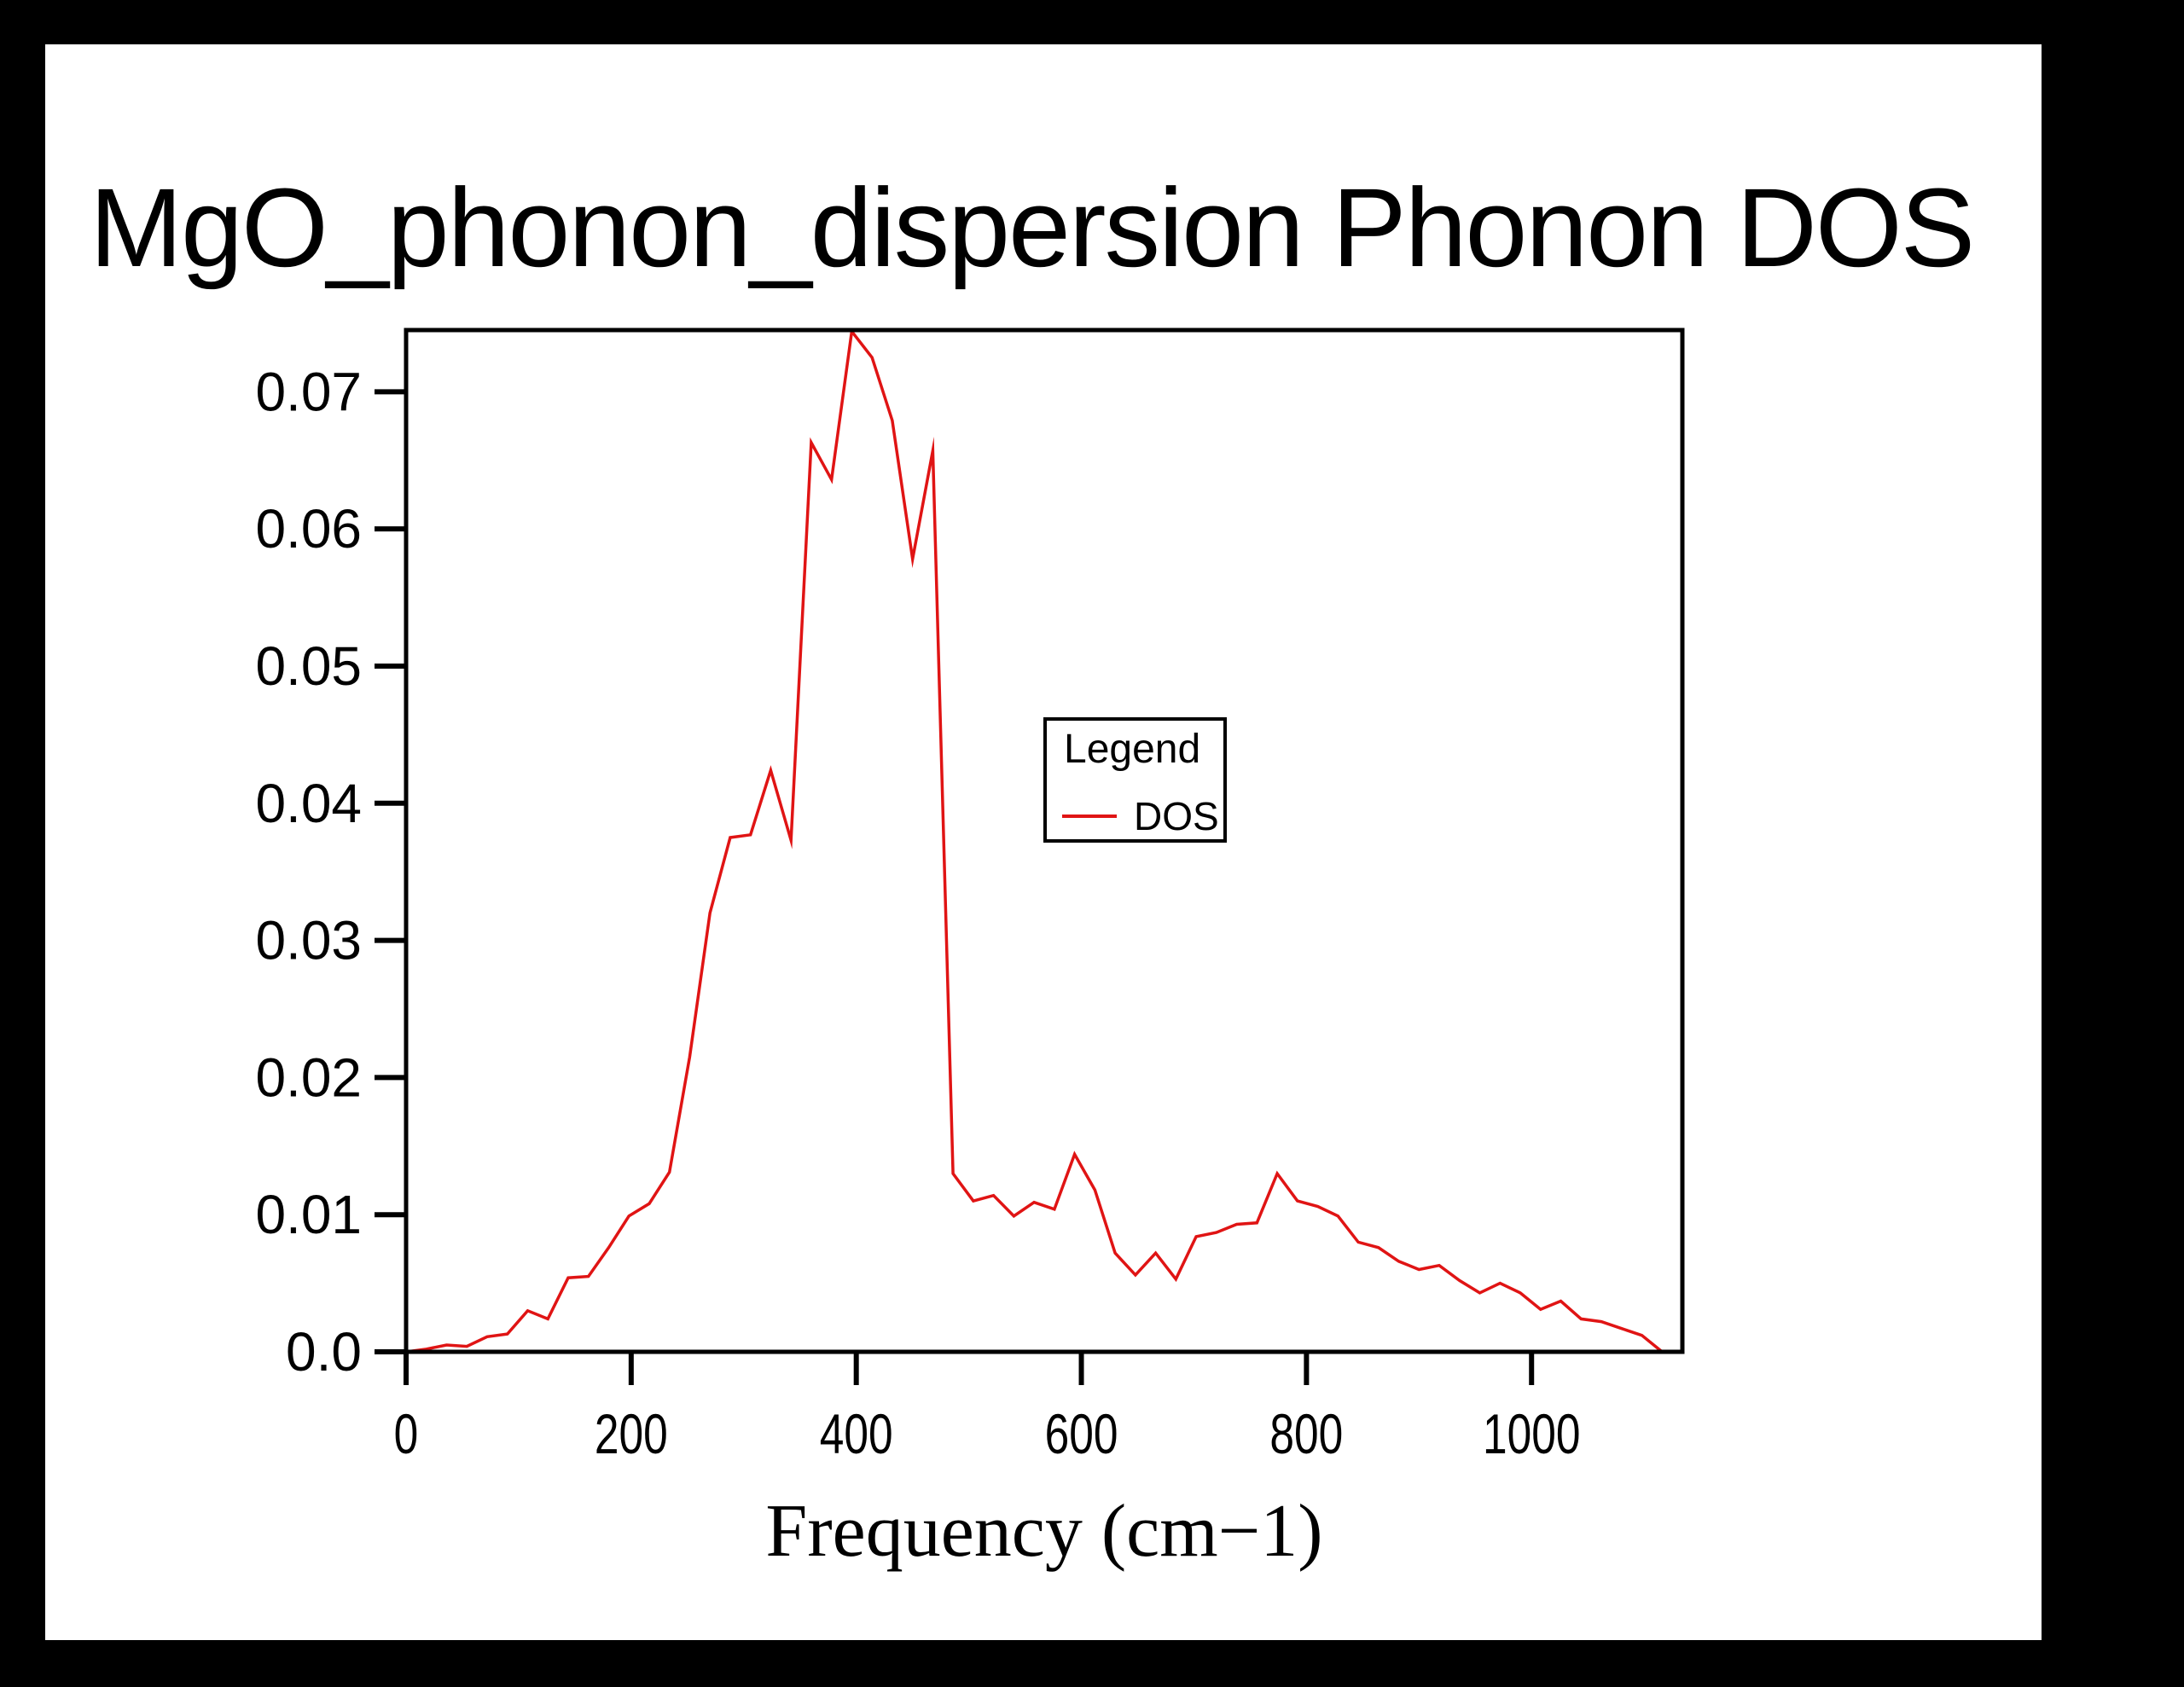 Image resolution: width=2184 pixels, height=1687 pixels. Describe the element at coordinates (857, 1434) in the screenshot. I see `x-tick-label: 400` at that location.